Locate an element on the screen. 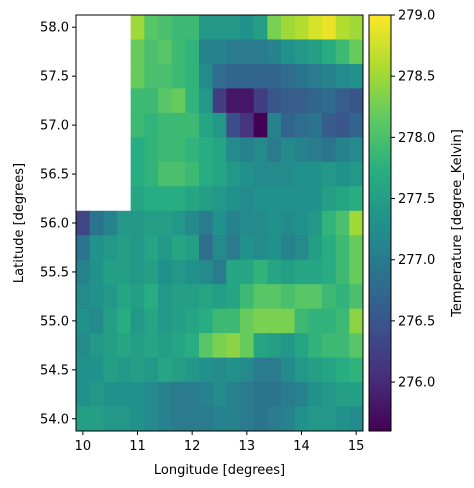  colorbar-tick-label: 276.0 is located at coordinates (416, 383).